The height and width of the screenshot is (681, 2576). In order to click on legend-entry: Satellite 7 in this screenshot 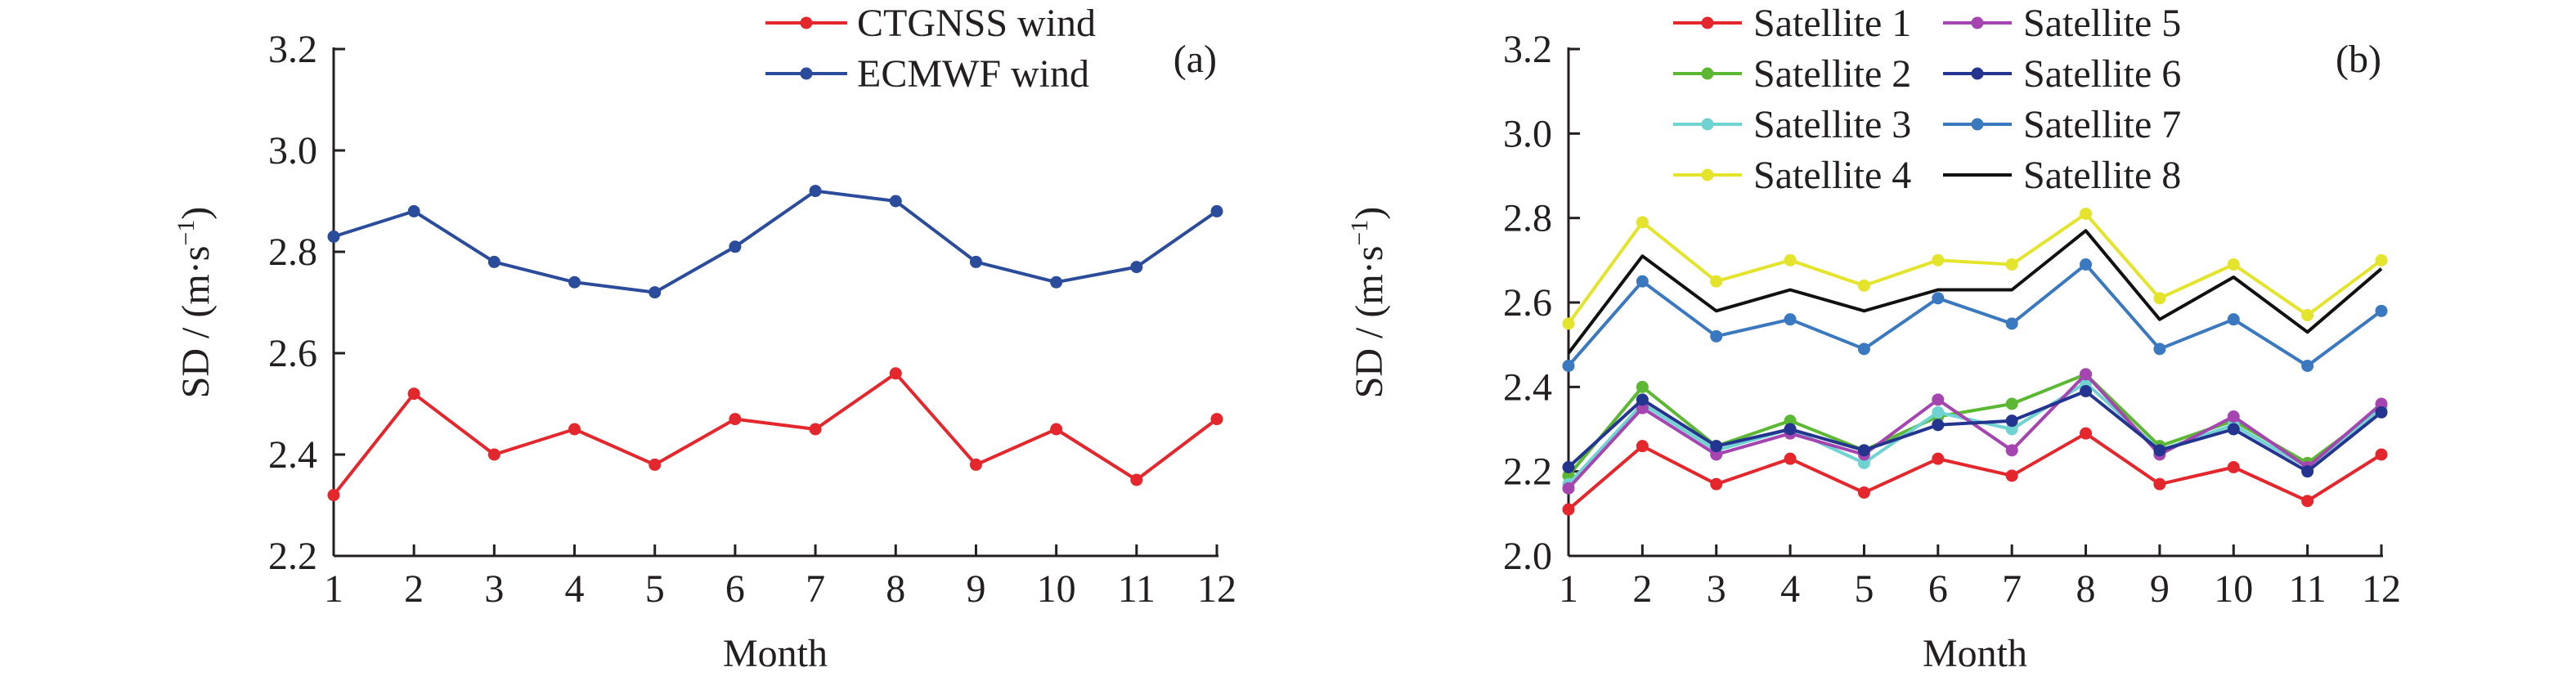, I will do `click(2062, 125)`.